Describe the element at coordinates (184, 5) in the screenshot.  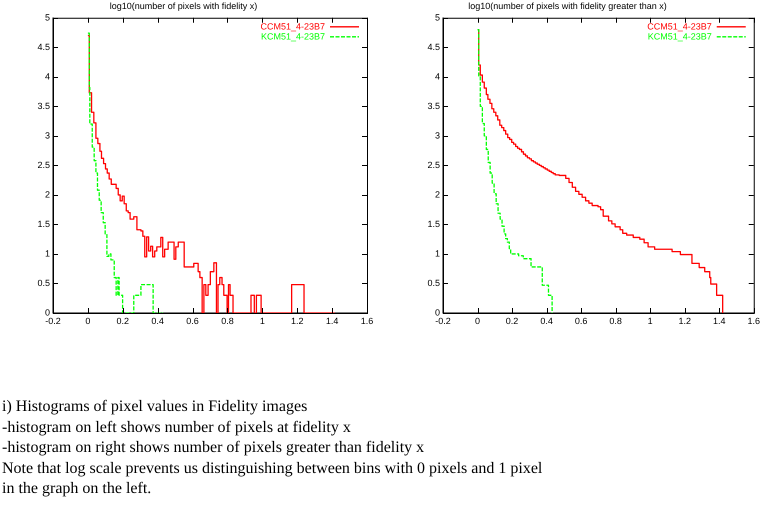
I see `chart-title: log10(number of pixels with fidelity x)` at that location.